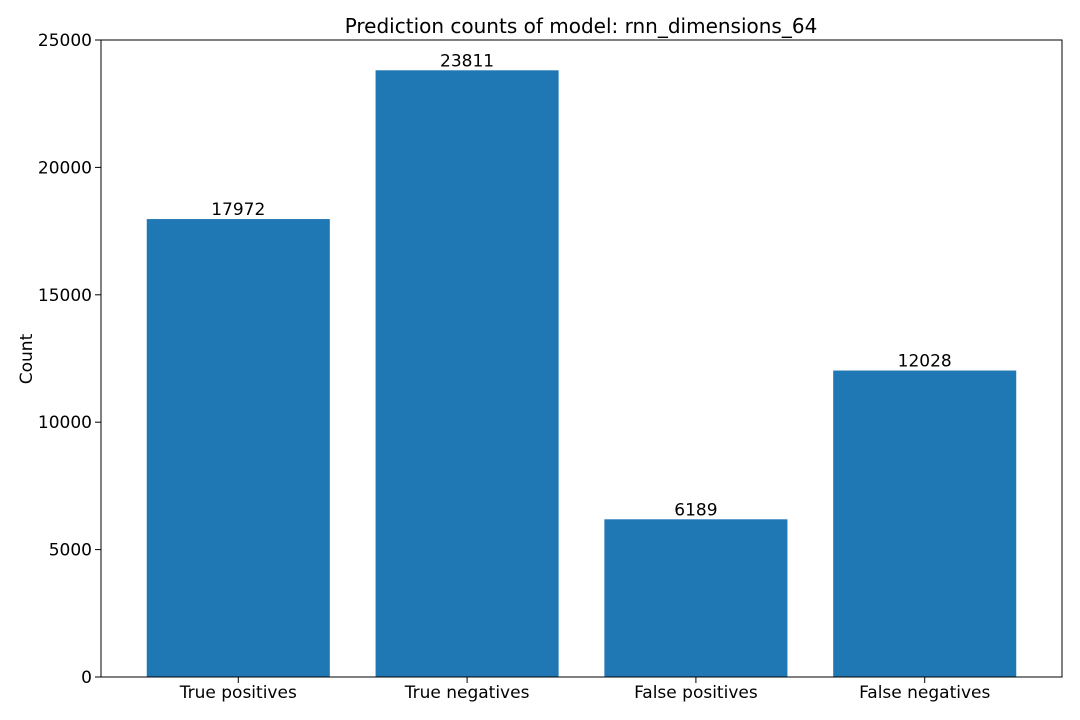 This screenshot has width=1080, height=720. Describe the element at coordinates (70, 551) in the screenshot. I see `y-tick-label: 5000` at that location.